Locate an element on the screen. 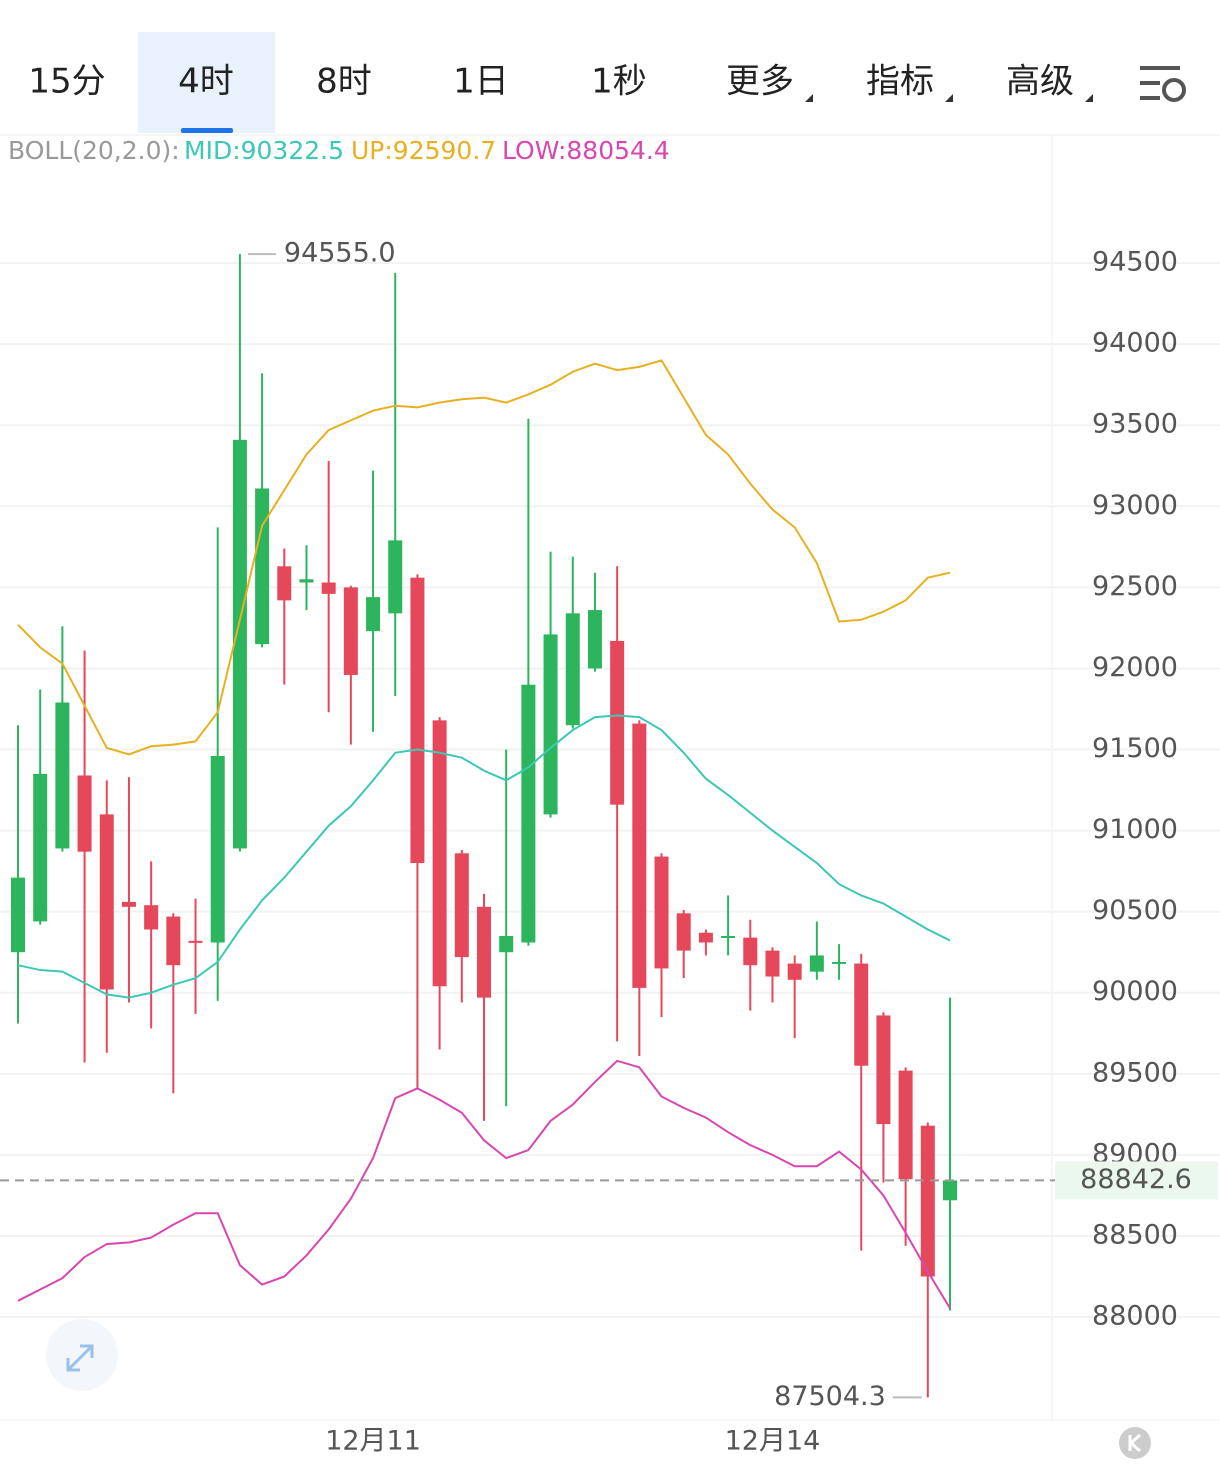 The image size is (1220, 1476). y-tick-label: 92500 is located at coordinates (1135, 586).